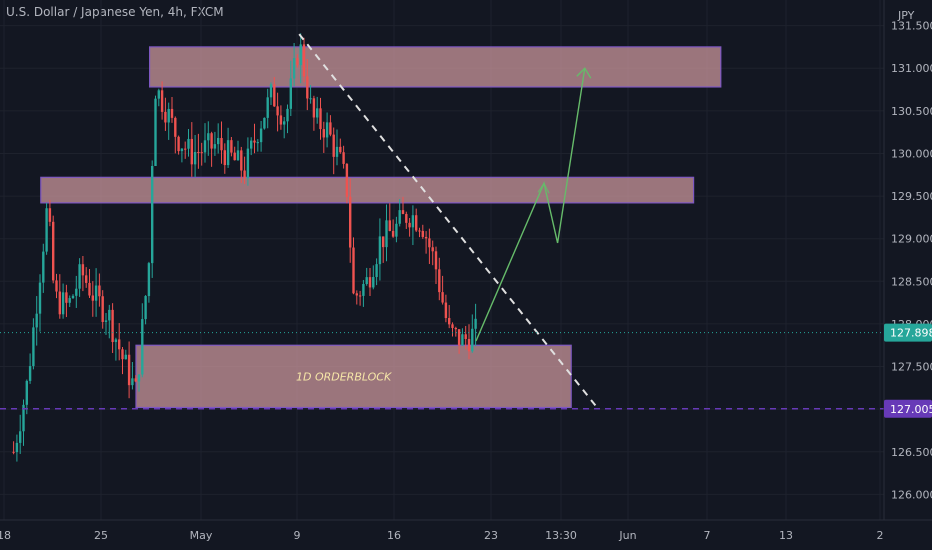 The height and width of the screenshot is (550, 932). What do you see at coordinates (911, 409) in the screenshot?
I see `level-badge-label: 127.005` at bounding box center [911, 409].